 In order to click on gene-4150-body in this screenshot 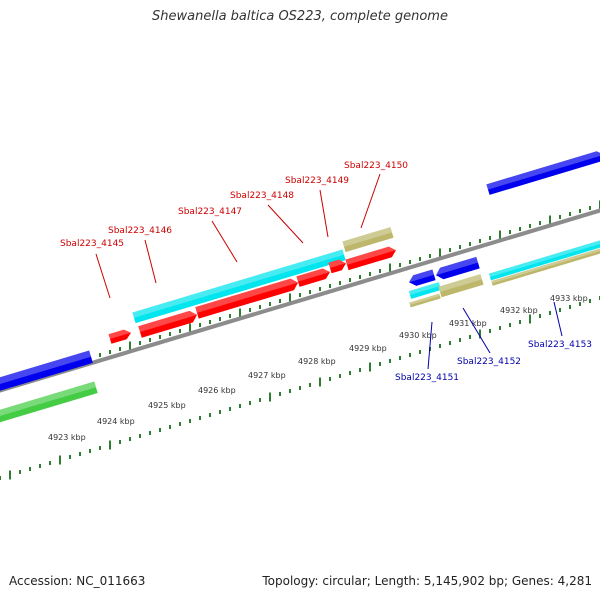, I will do `click(370, 258)`.